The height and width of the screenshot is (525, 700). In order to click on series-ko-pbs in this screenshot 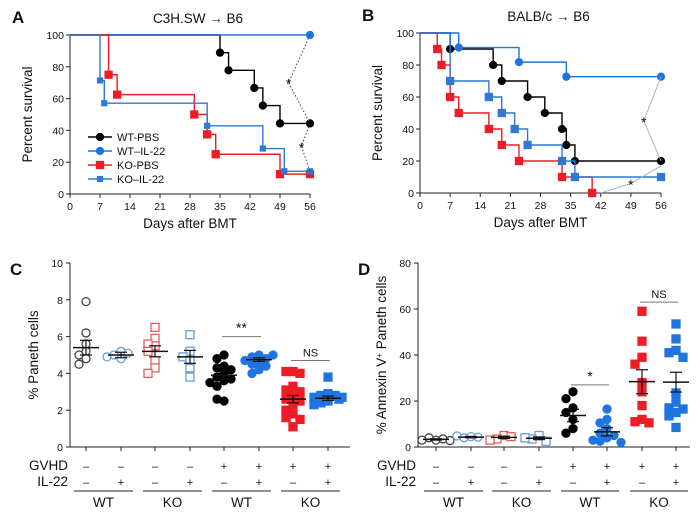, I will do `click(508, 115)`.